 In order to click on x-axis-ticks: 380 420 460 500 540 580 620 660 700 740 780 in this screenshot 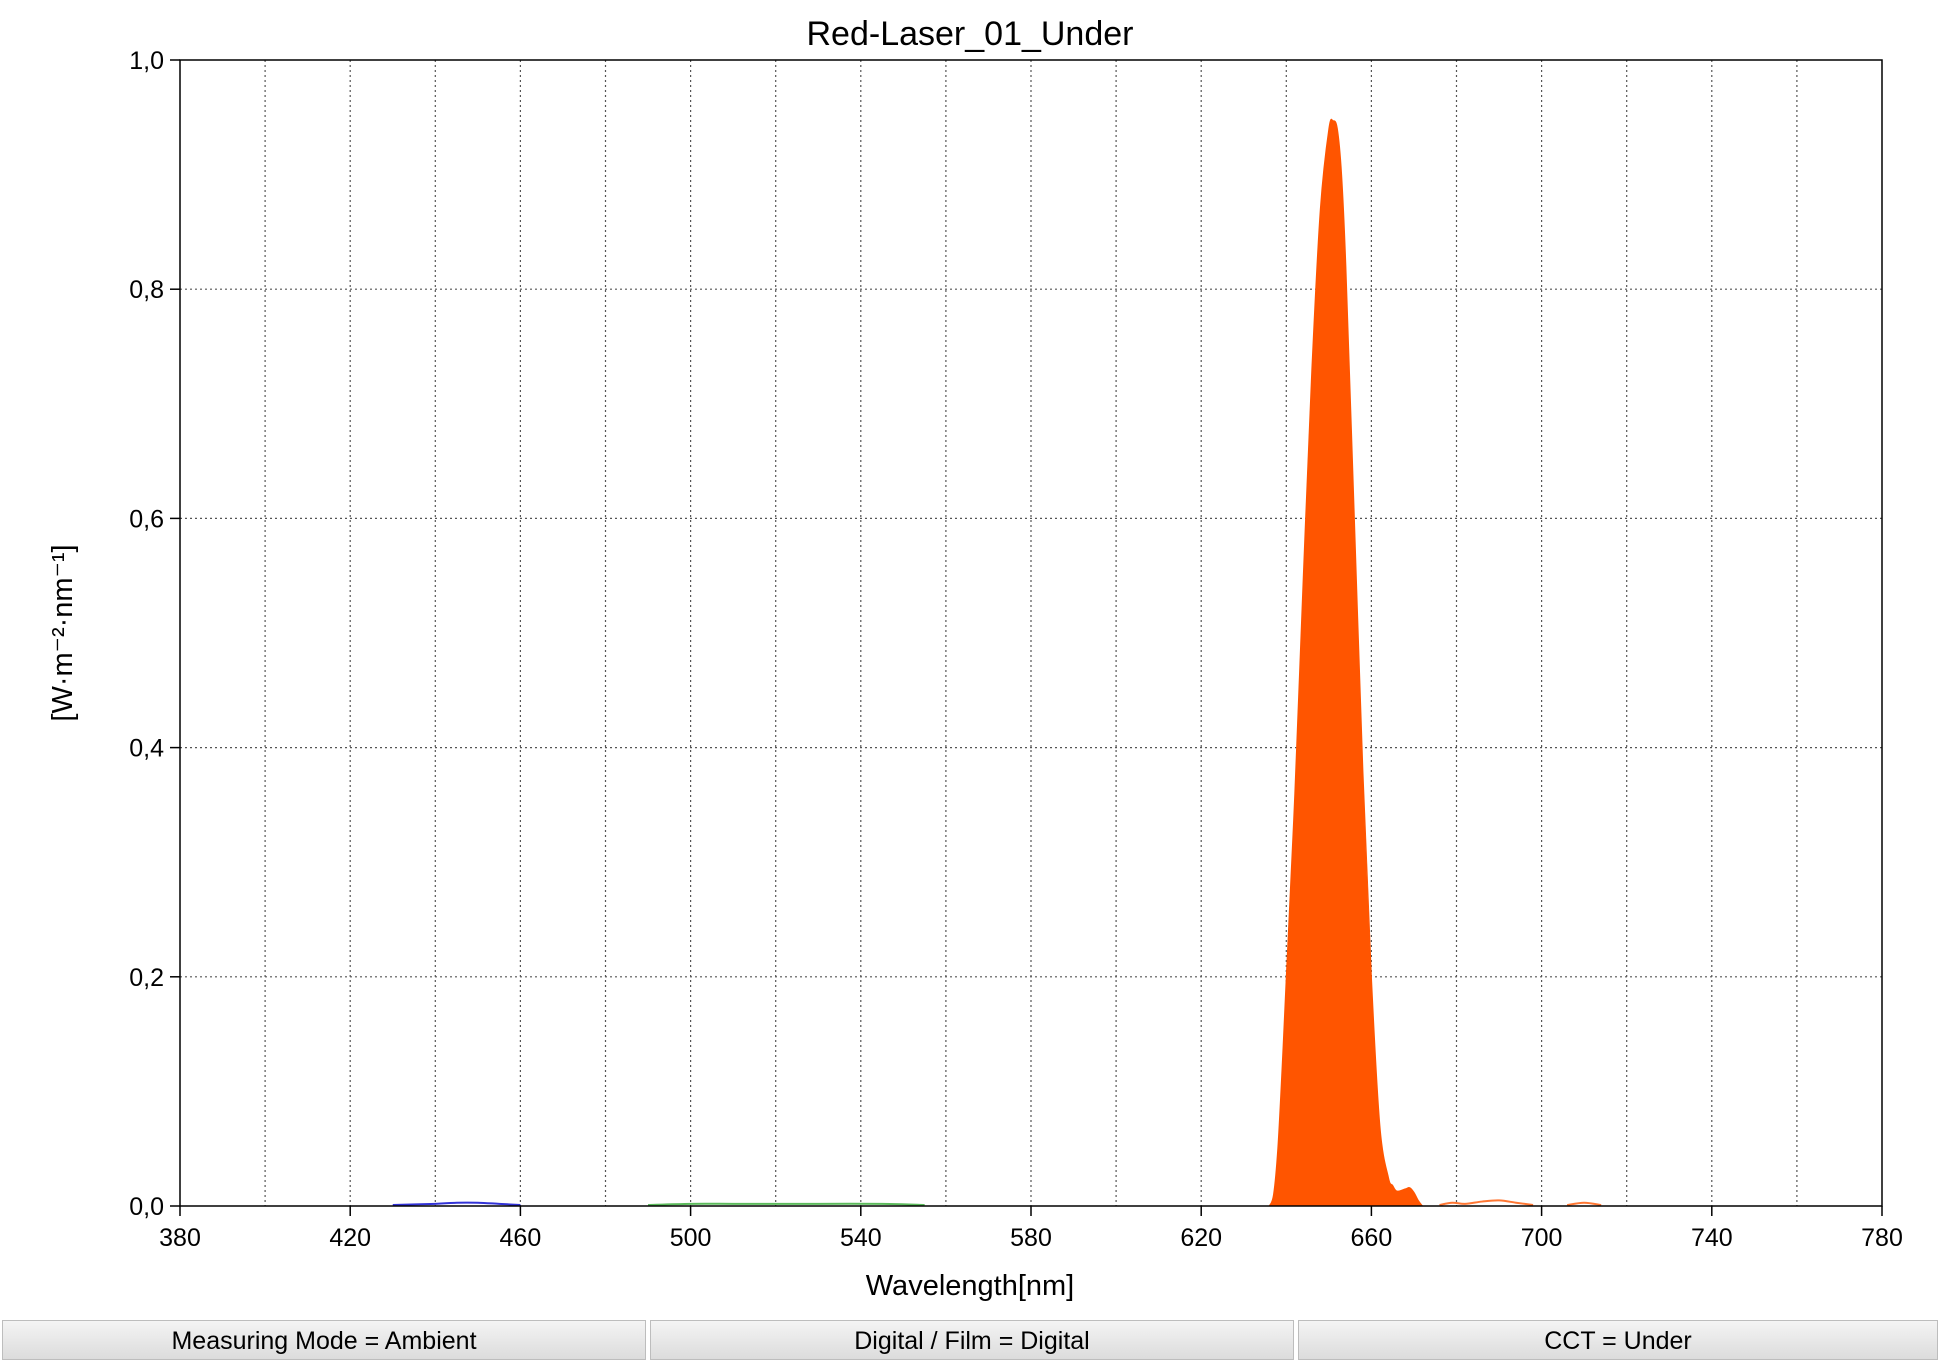, I will do `click(1031, 1229)`.